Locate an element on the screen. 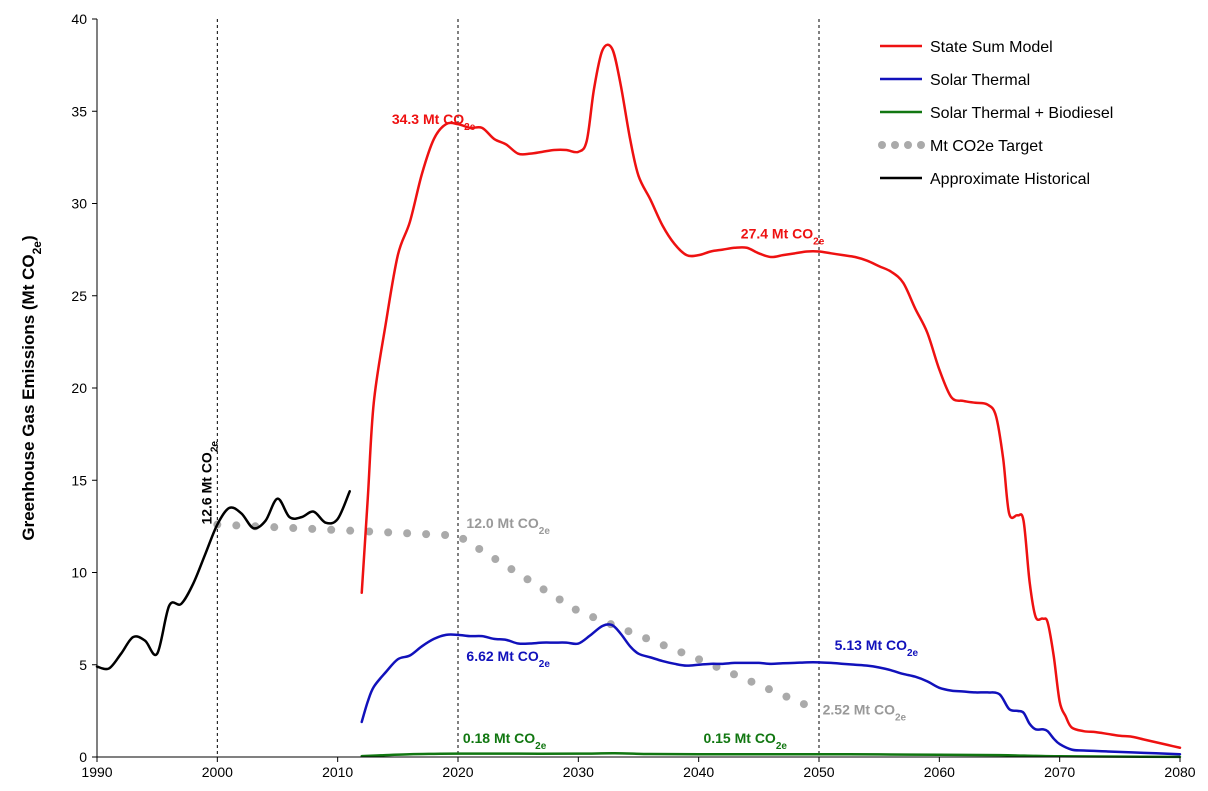 The image size is (1208, 791). x-tick-label: 2070 is located at coordinates (1059, 772).